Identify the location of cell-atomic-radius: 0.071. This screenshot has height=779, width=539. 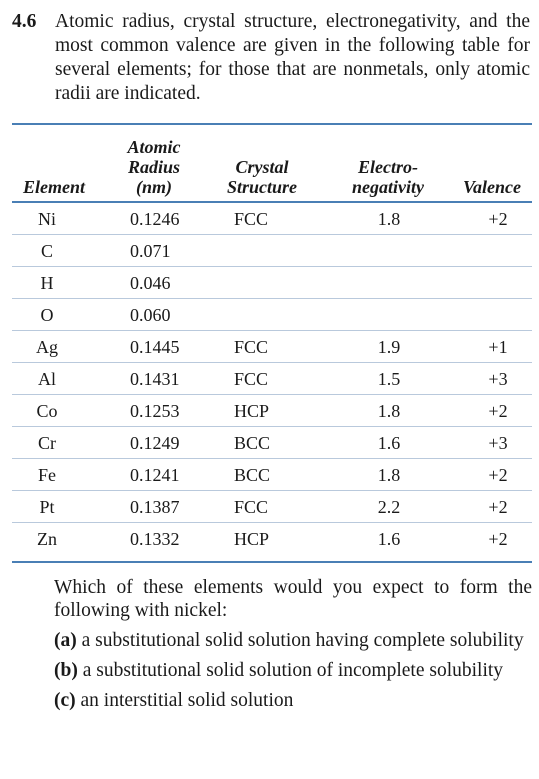
(150, 251).